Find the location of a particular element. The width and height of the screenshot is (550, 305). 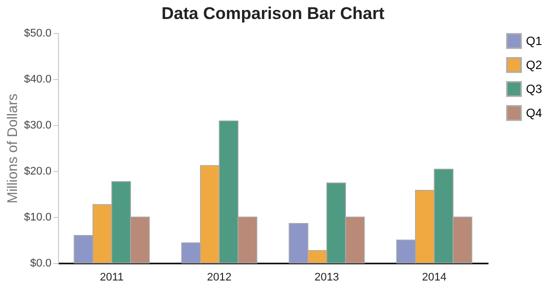

x-tick-label: 2013 is located at coordinates (326, 278).